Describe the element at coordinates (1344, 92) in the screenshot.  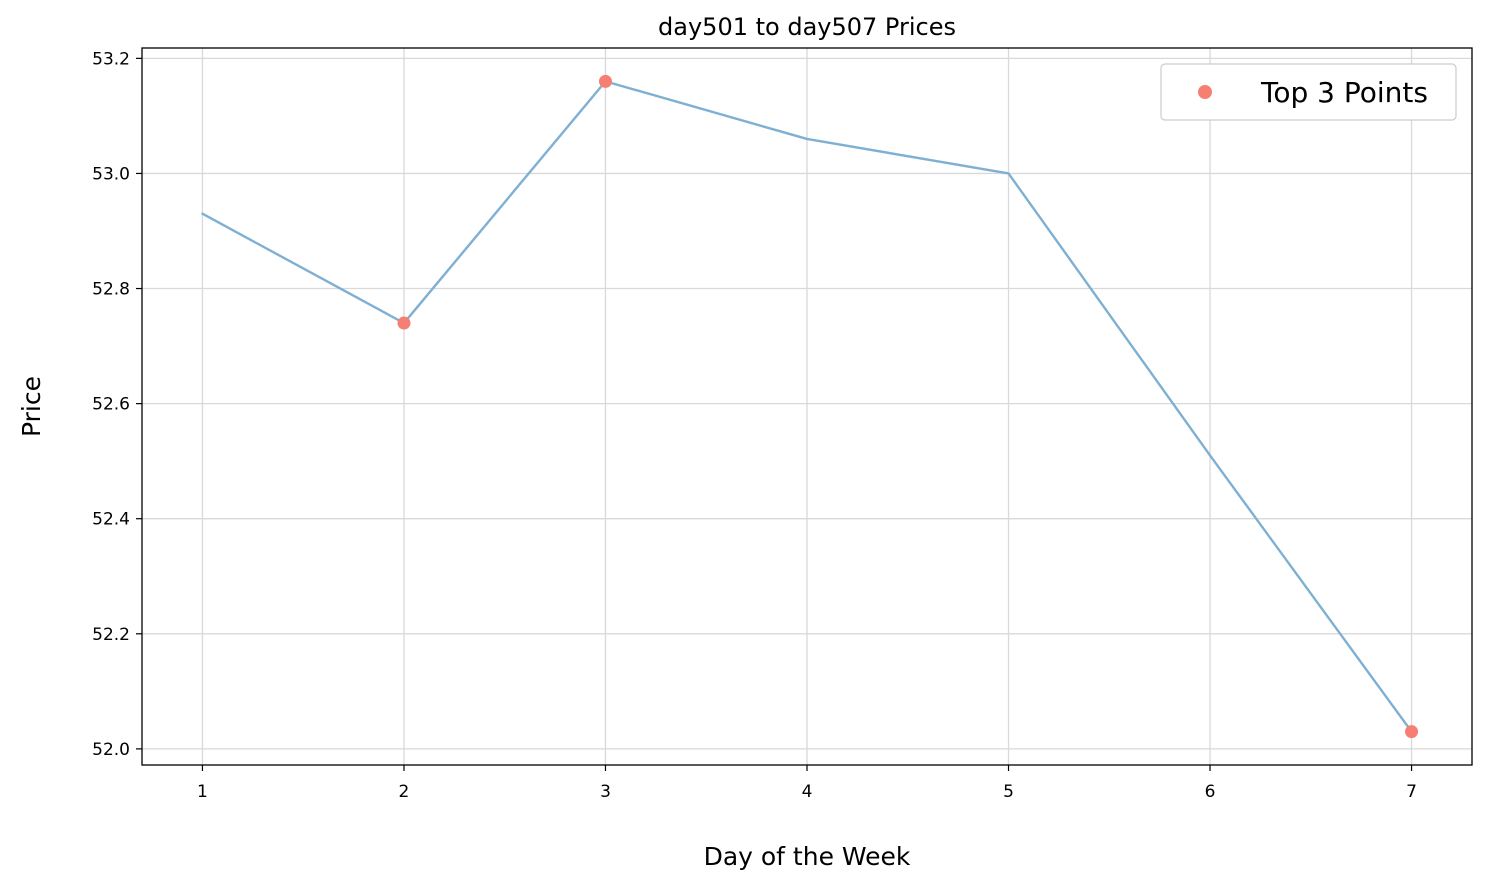
I see `legend-label: Top 3 Points` at that location.